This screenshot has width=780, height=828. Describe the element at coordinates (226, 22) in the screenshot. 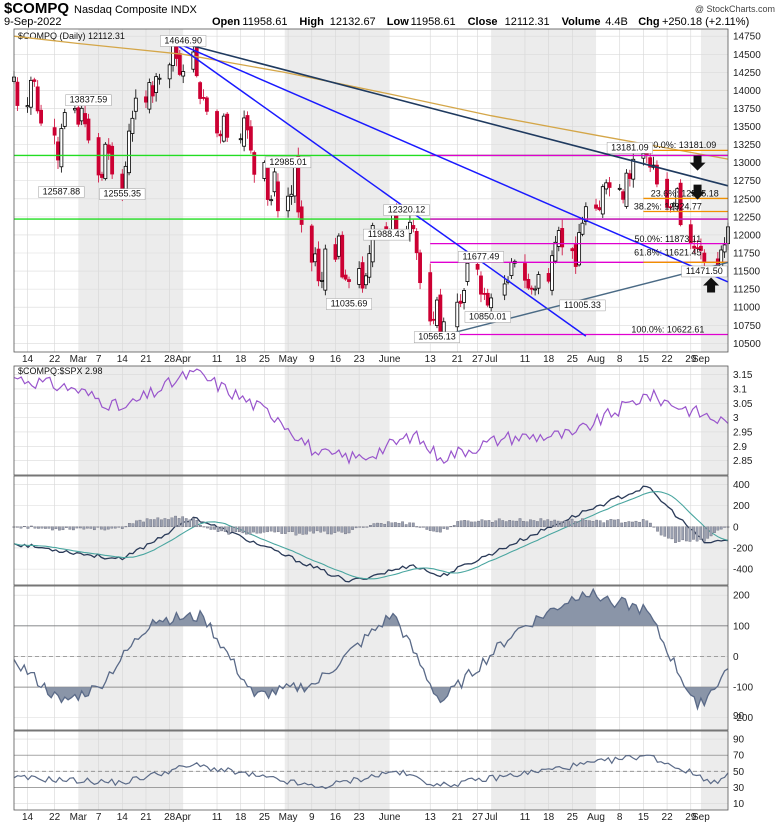

I see `ohlc-open-label: Open` at that location.